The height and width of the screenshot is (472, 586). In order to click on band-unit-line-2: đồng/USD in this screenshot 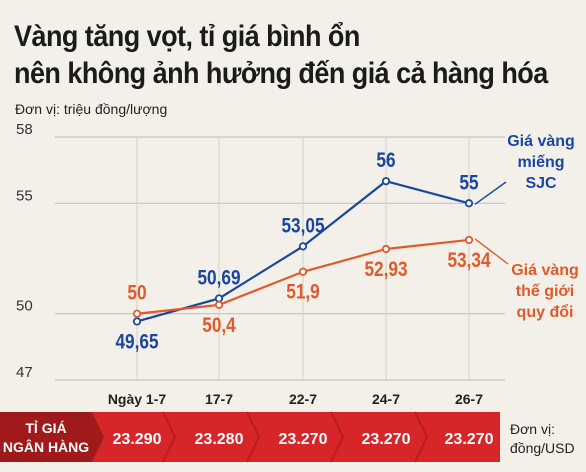, I will do `click(542, 448)`.